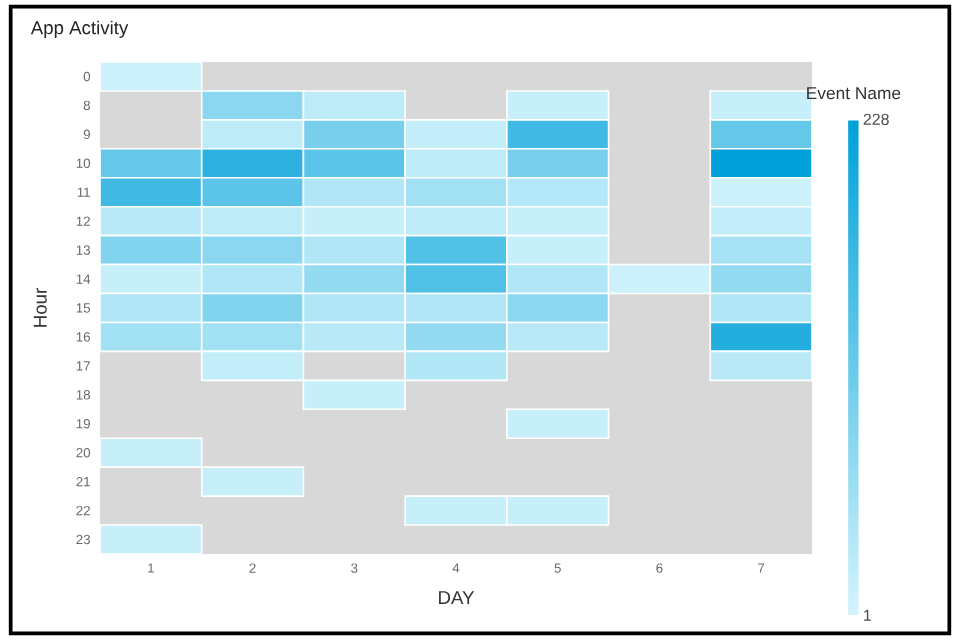 Image resolution: width=960 pixels, height=640 pixels. I want to click on y-axis-title: Hour, so click(40, 307).